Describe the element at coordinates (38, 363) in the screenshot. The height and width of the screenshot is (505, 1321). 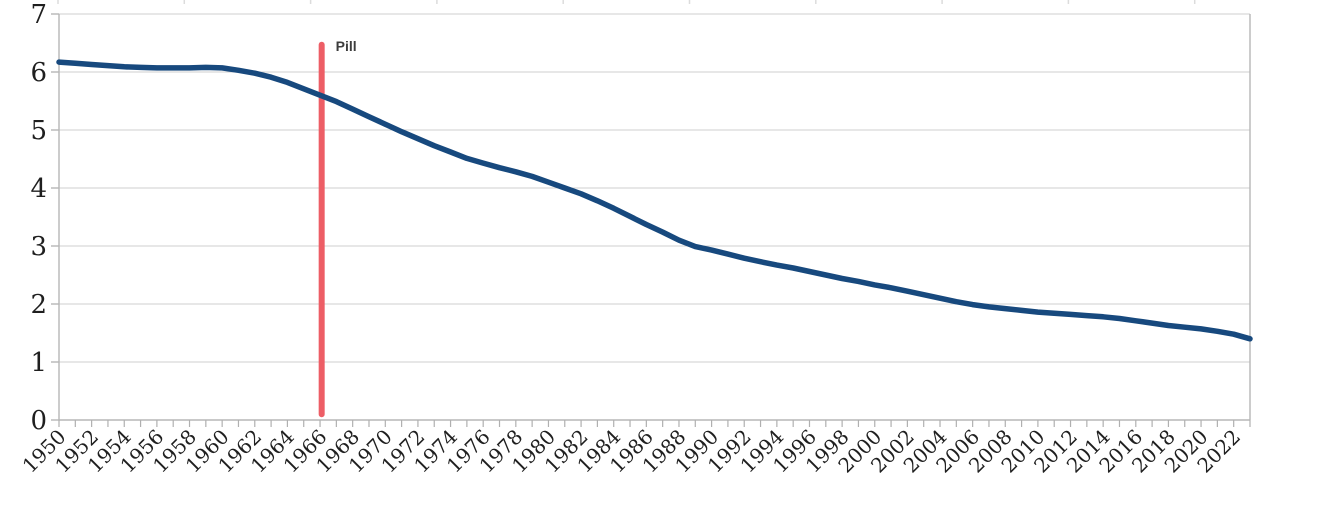
I see `y-tick-label: 1` at that location.